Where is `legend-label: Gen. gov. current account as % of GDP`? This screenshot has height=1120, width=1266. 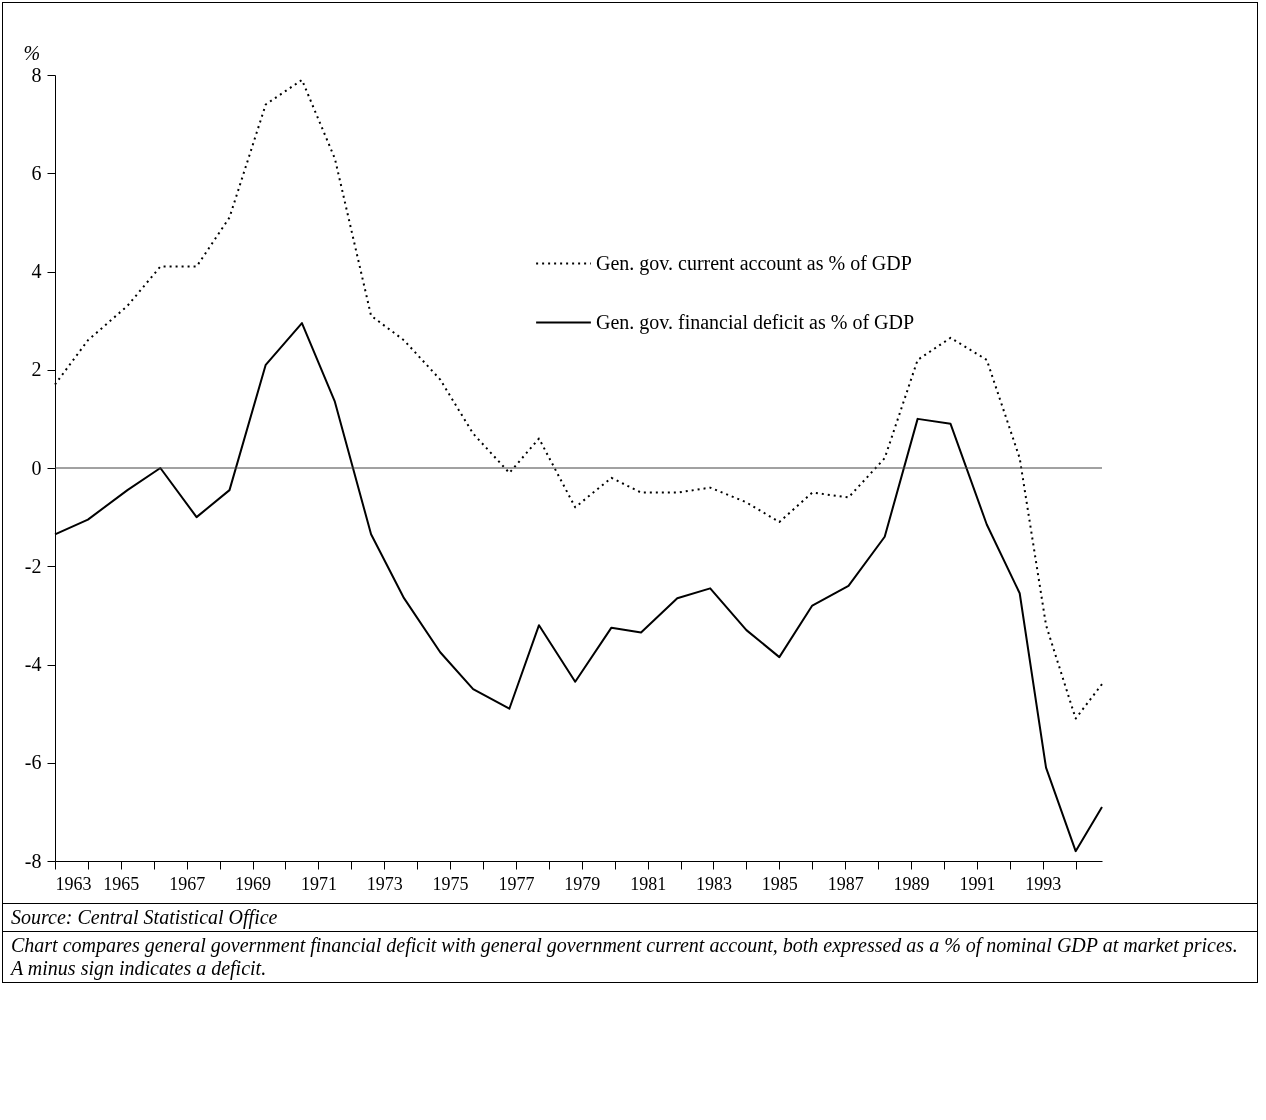 legend-label: Gen. gov. current account as % of GDP is located at coordinates (754, 263).